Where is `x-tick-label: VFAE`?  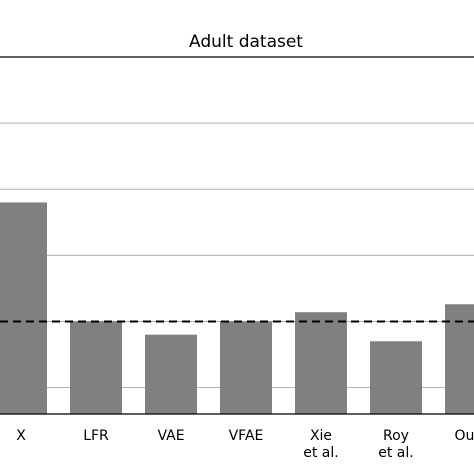 x-tick-label: VFAE is located at coordinates (246, 436).